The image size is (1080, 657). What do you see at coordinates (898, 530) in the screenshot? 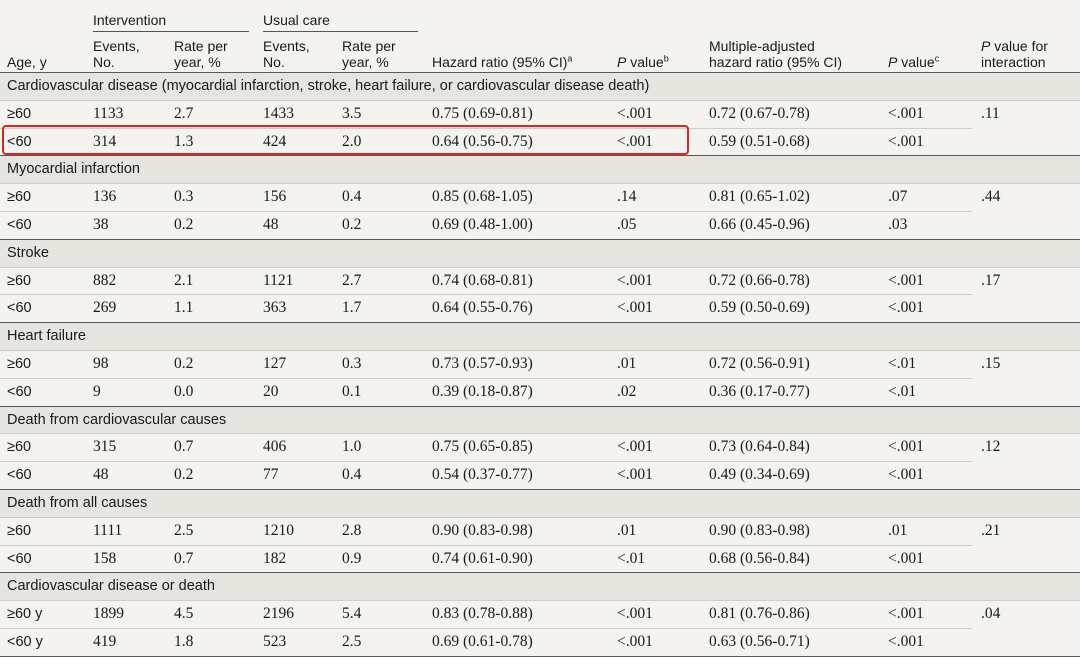
I see `cell-p2: .01` at bounding box center [898, 530].